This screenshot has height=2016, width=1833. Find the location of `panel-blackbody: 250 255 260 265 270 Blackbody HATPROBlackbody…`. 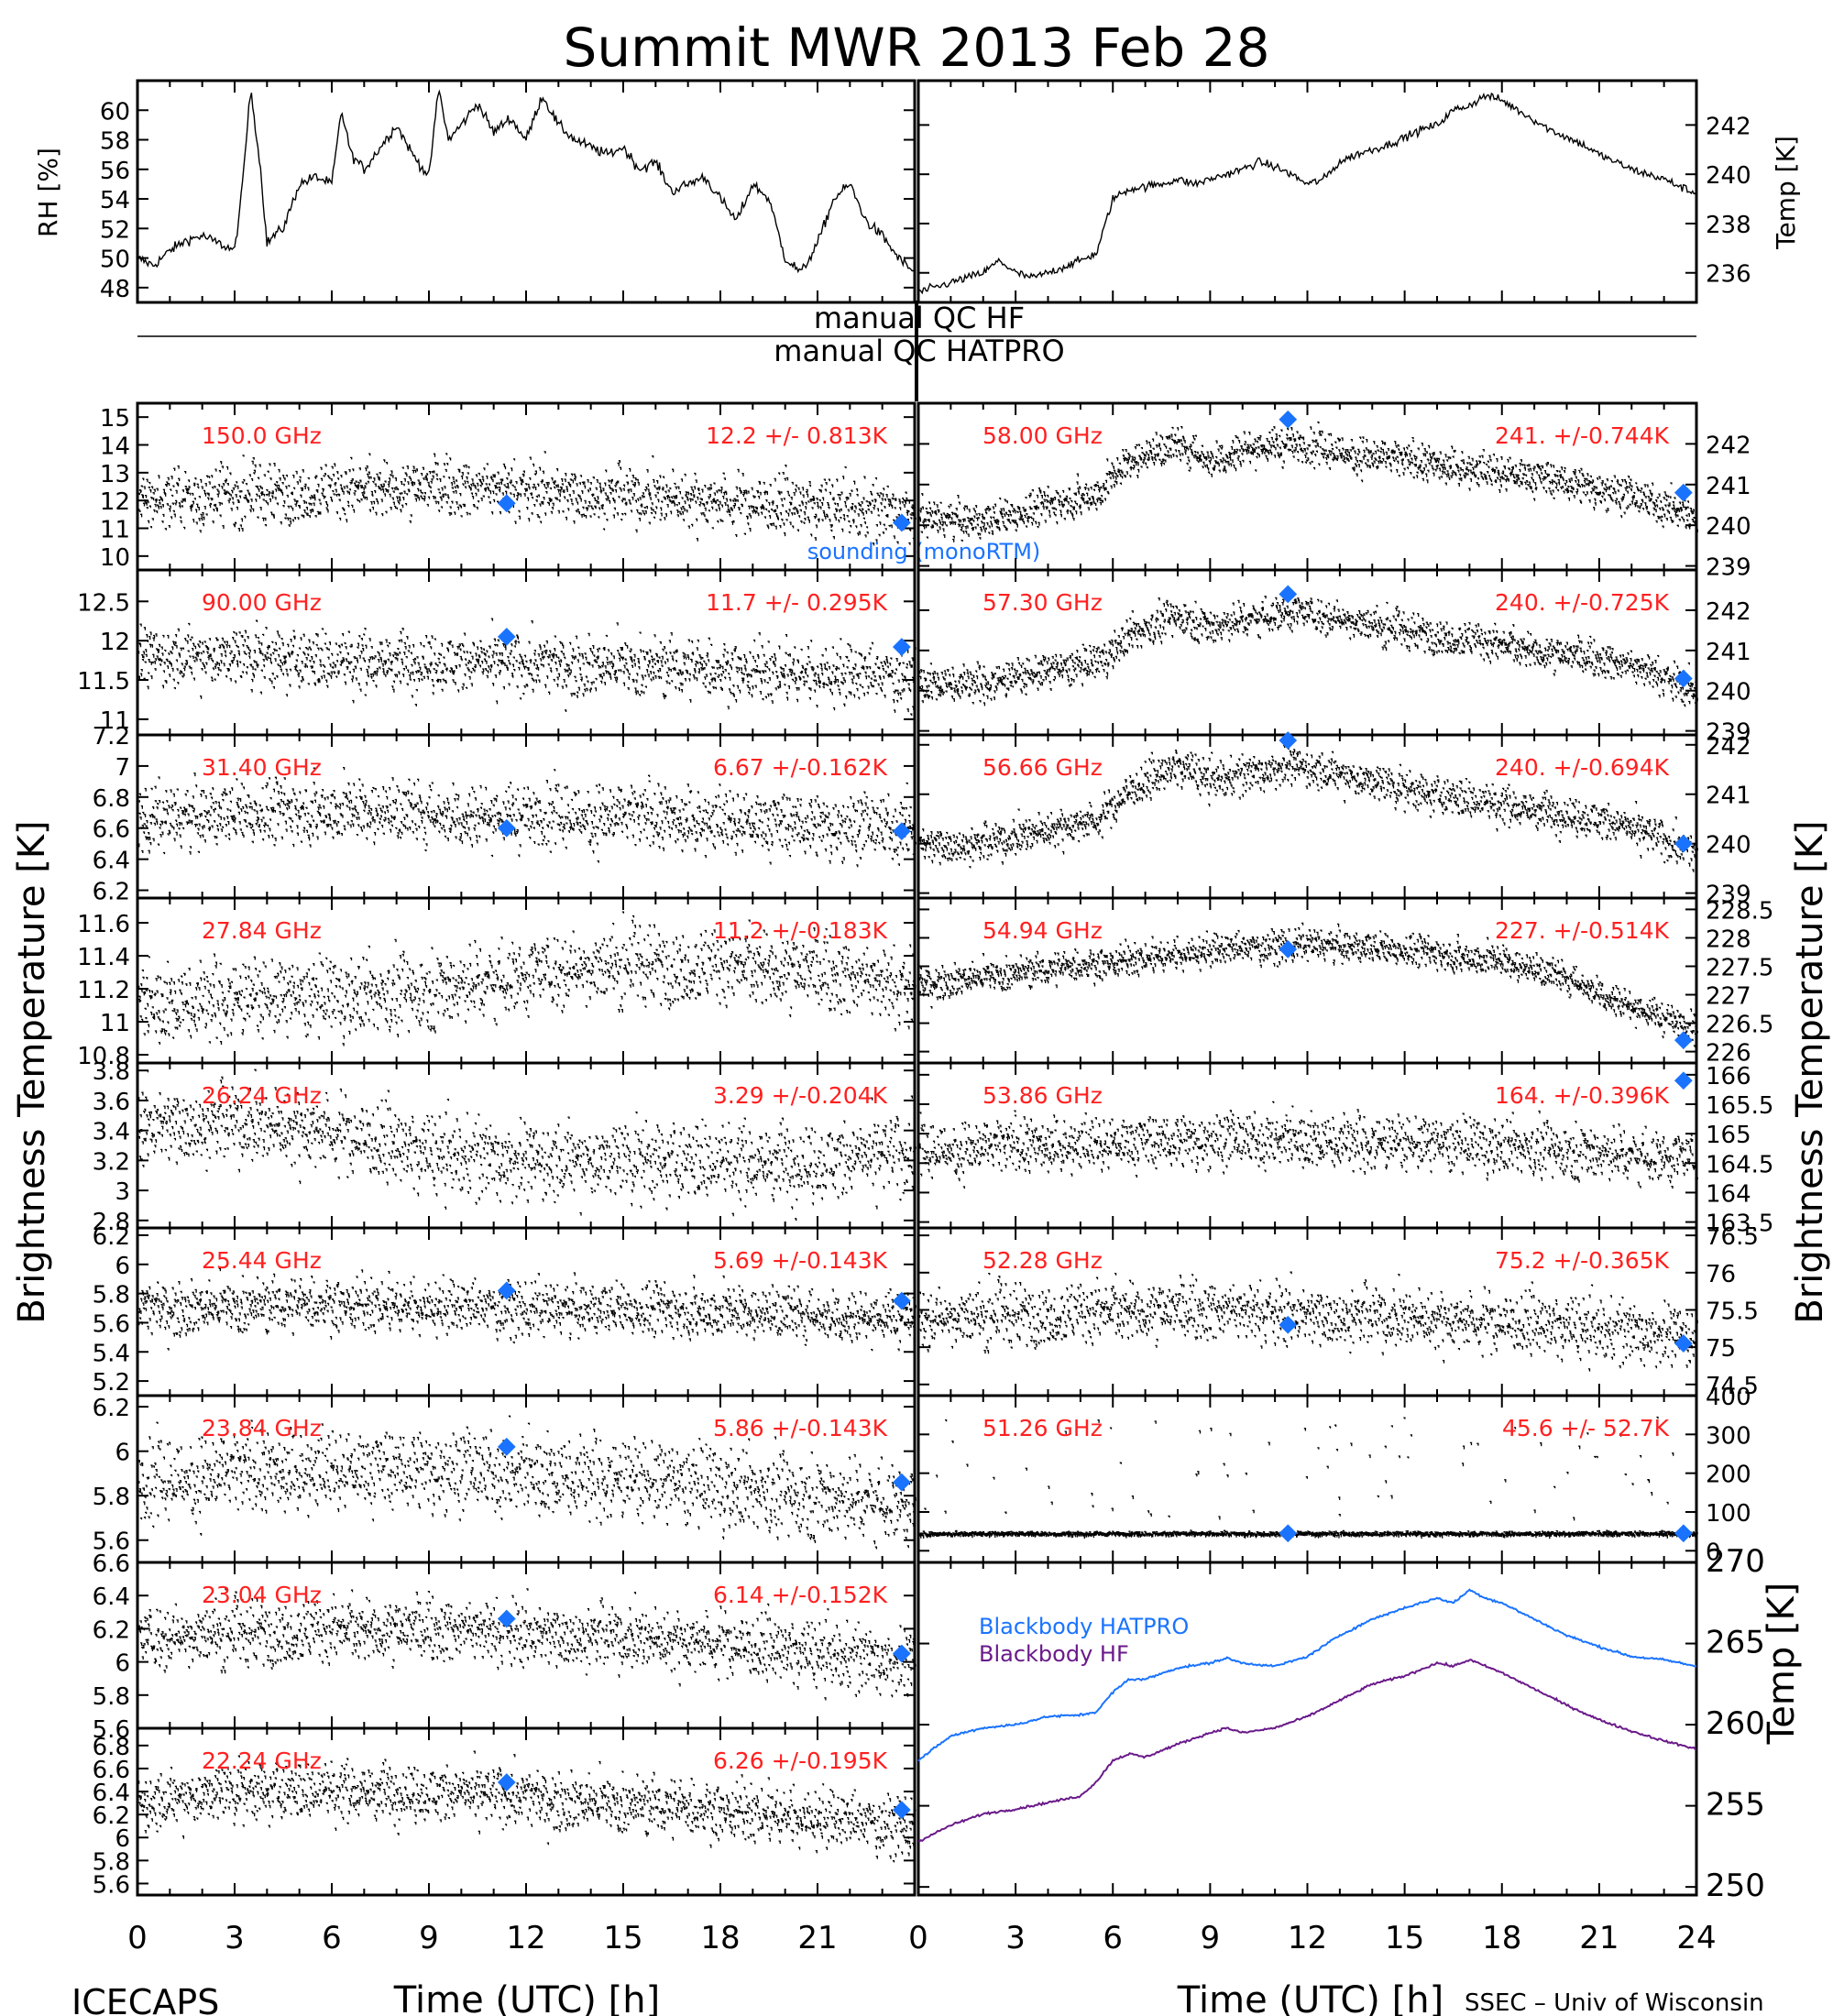

panel-blackbody: 250 255 260 265 270 Blackbody HATPROBlackbody… is located at coordinates (1359, 1723).